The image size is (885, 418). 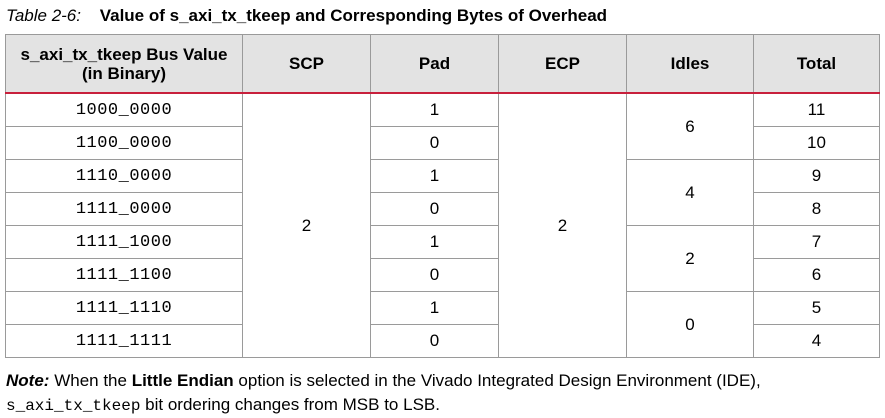 What do you see at coordinates (816, 109) in the screenshot?
I see `total-cell: 11` at bounding box center [816, 109].